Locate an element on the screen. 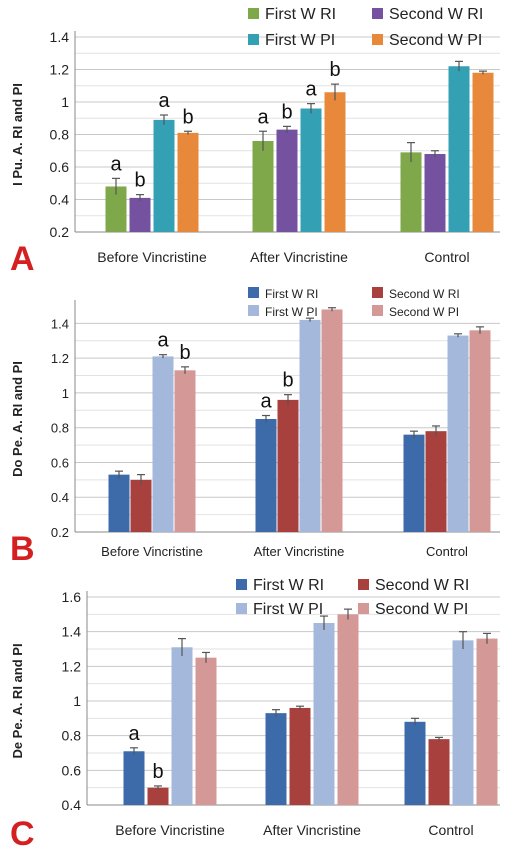 The height and width of the screenshot is (866, 530). y-axis-label: Do Pe. A. RI and PI is located at coordinates (17, 419).